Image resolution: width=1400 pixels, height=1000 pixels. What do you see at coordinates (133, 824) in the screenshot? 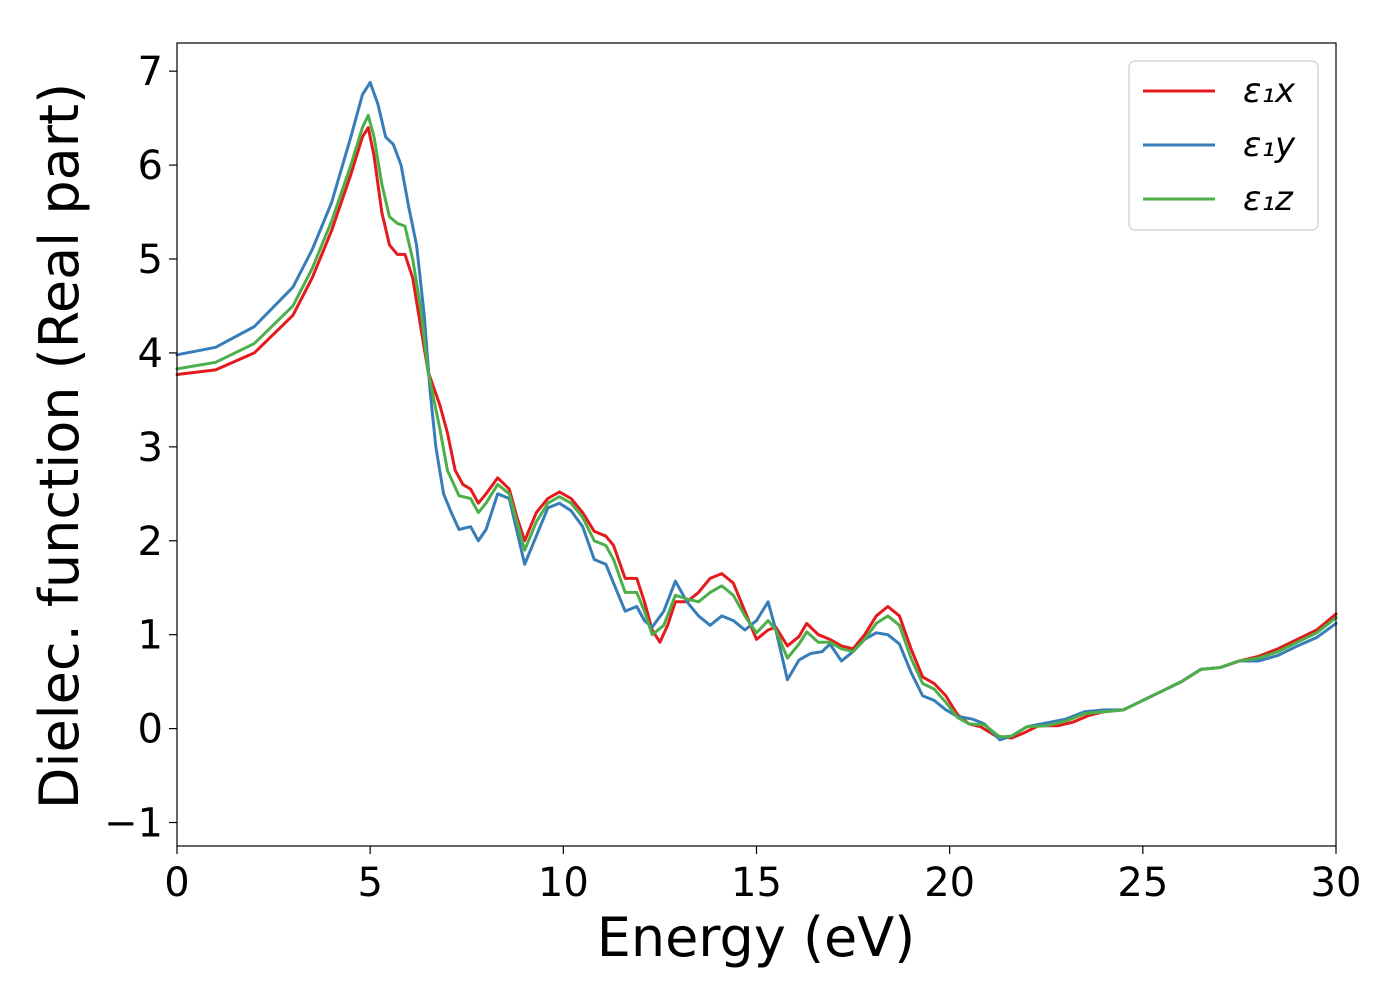
I see `y-tick-label: −1` at bounding box center [133, 824].